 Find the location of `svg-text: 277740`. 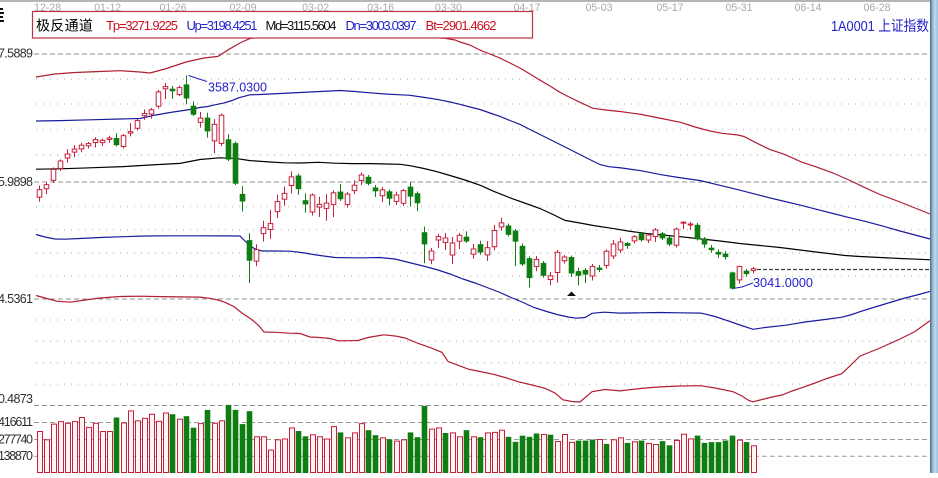

svg-text: 277740 is located at coordinates (16, 440).